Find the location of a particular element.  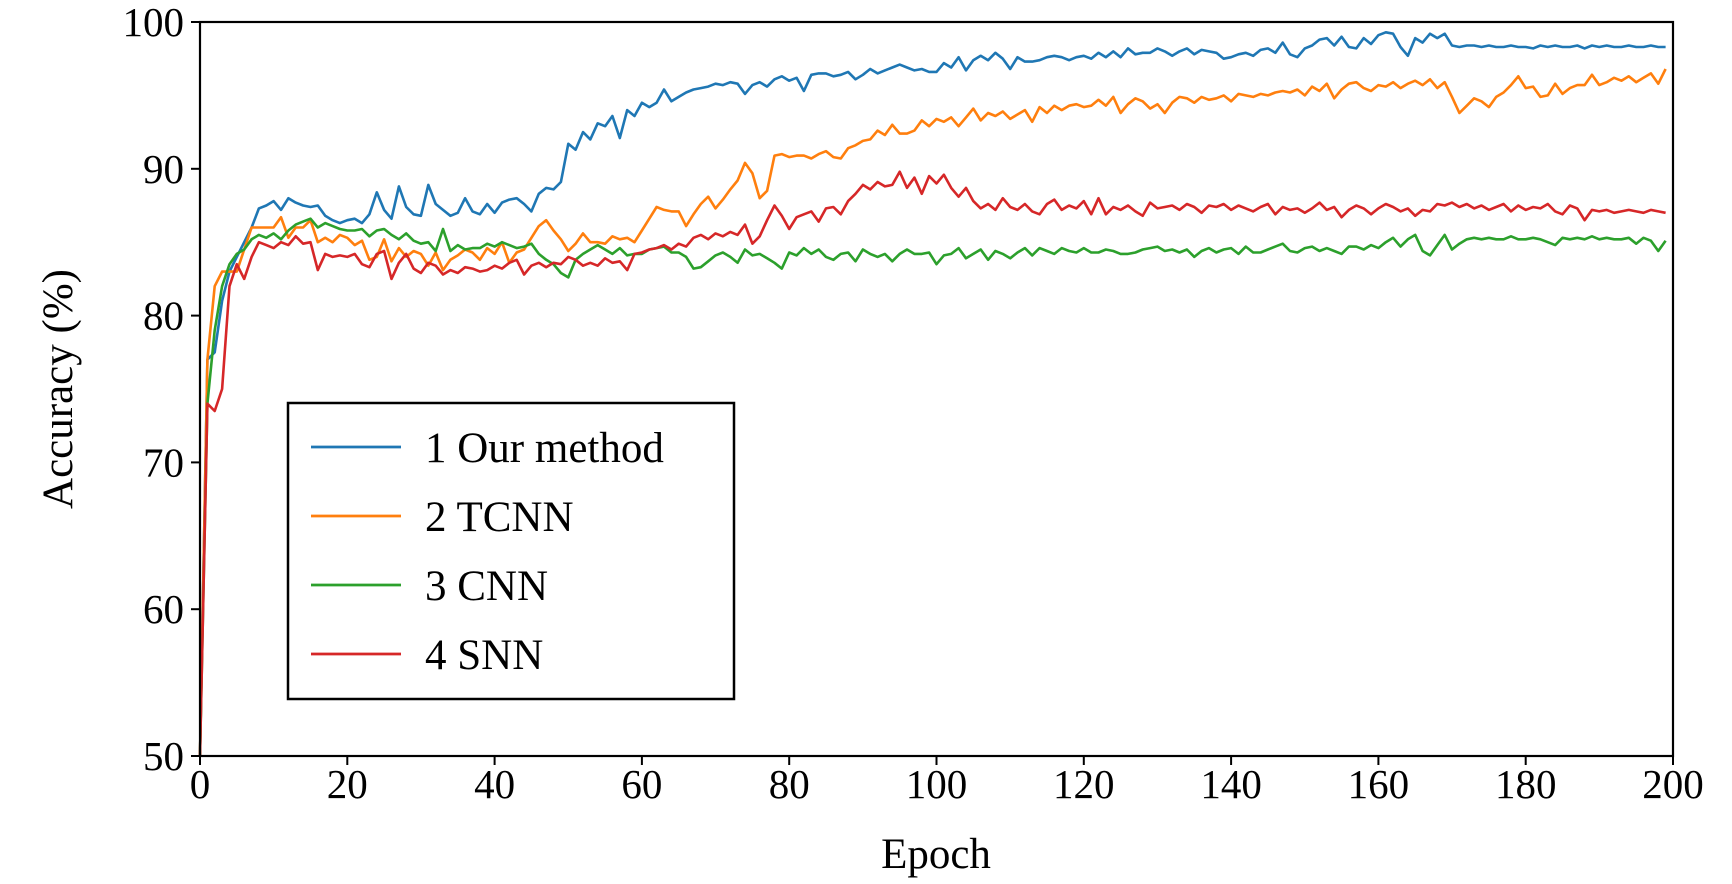

y-tick-label: 50 is located at coordinates (163, 756).